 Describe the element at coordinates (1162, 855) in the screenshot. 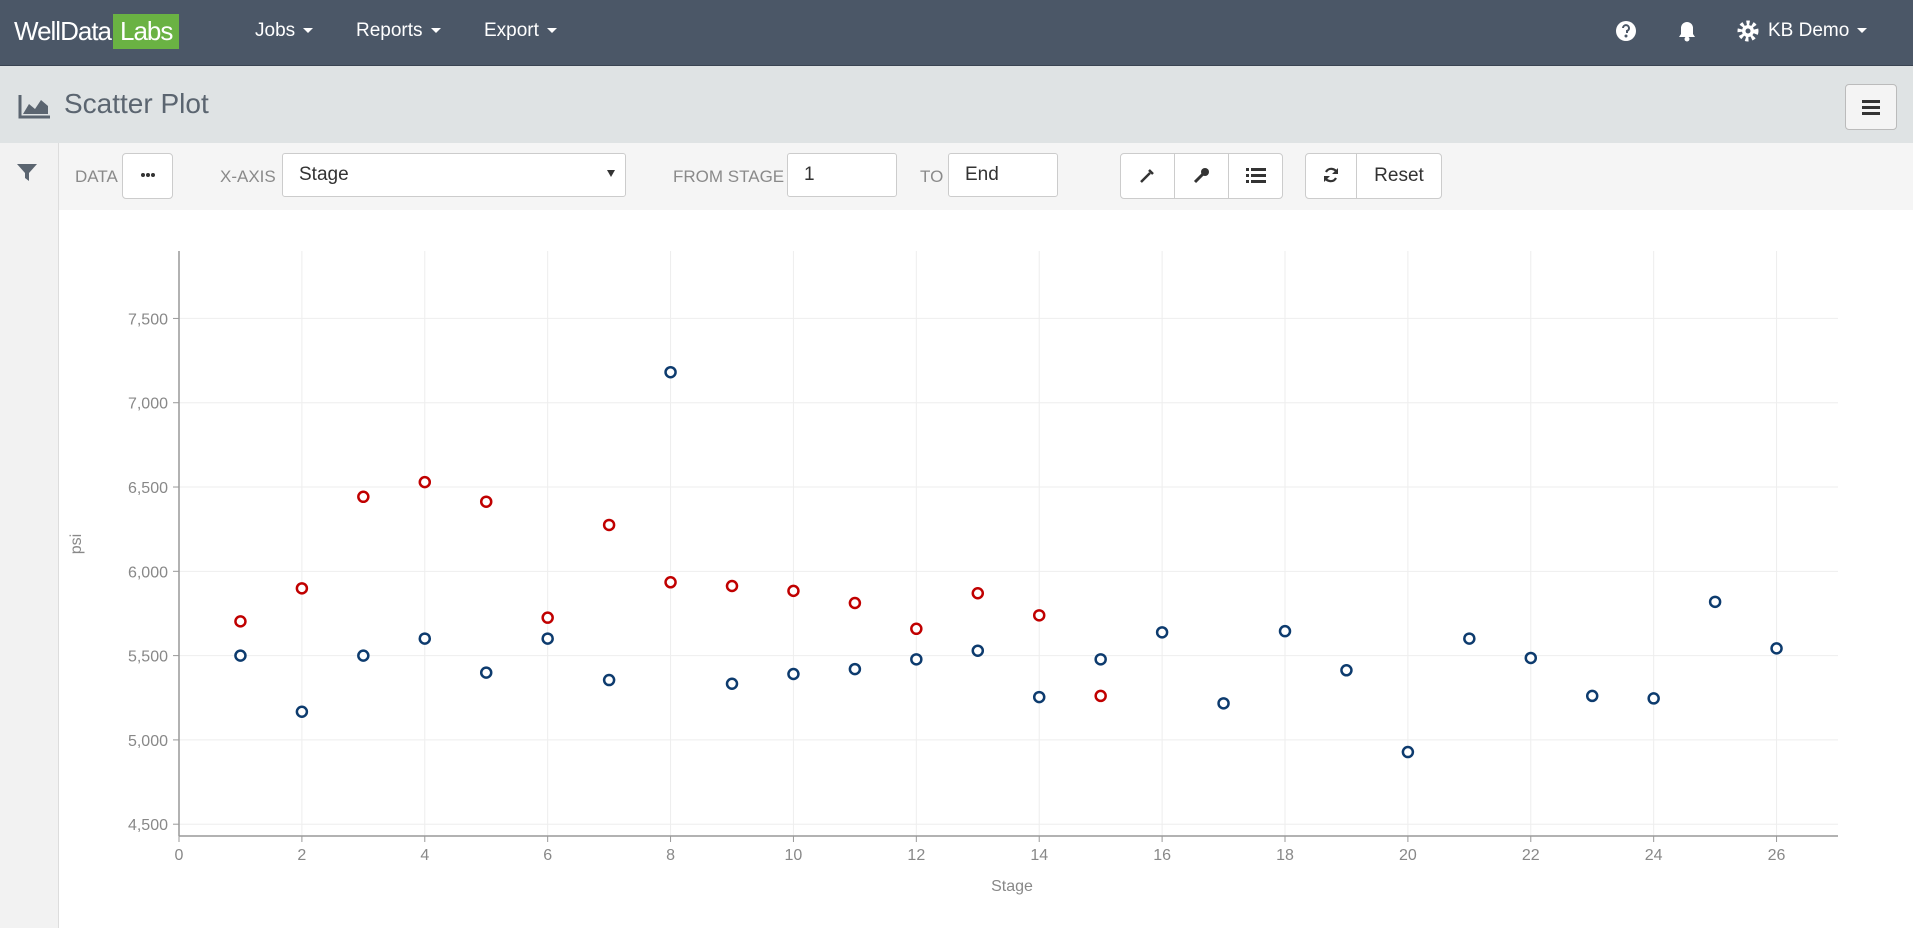

I see `x-tick-label: 16` at that location.